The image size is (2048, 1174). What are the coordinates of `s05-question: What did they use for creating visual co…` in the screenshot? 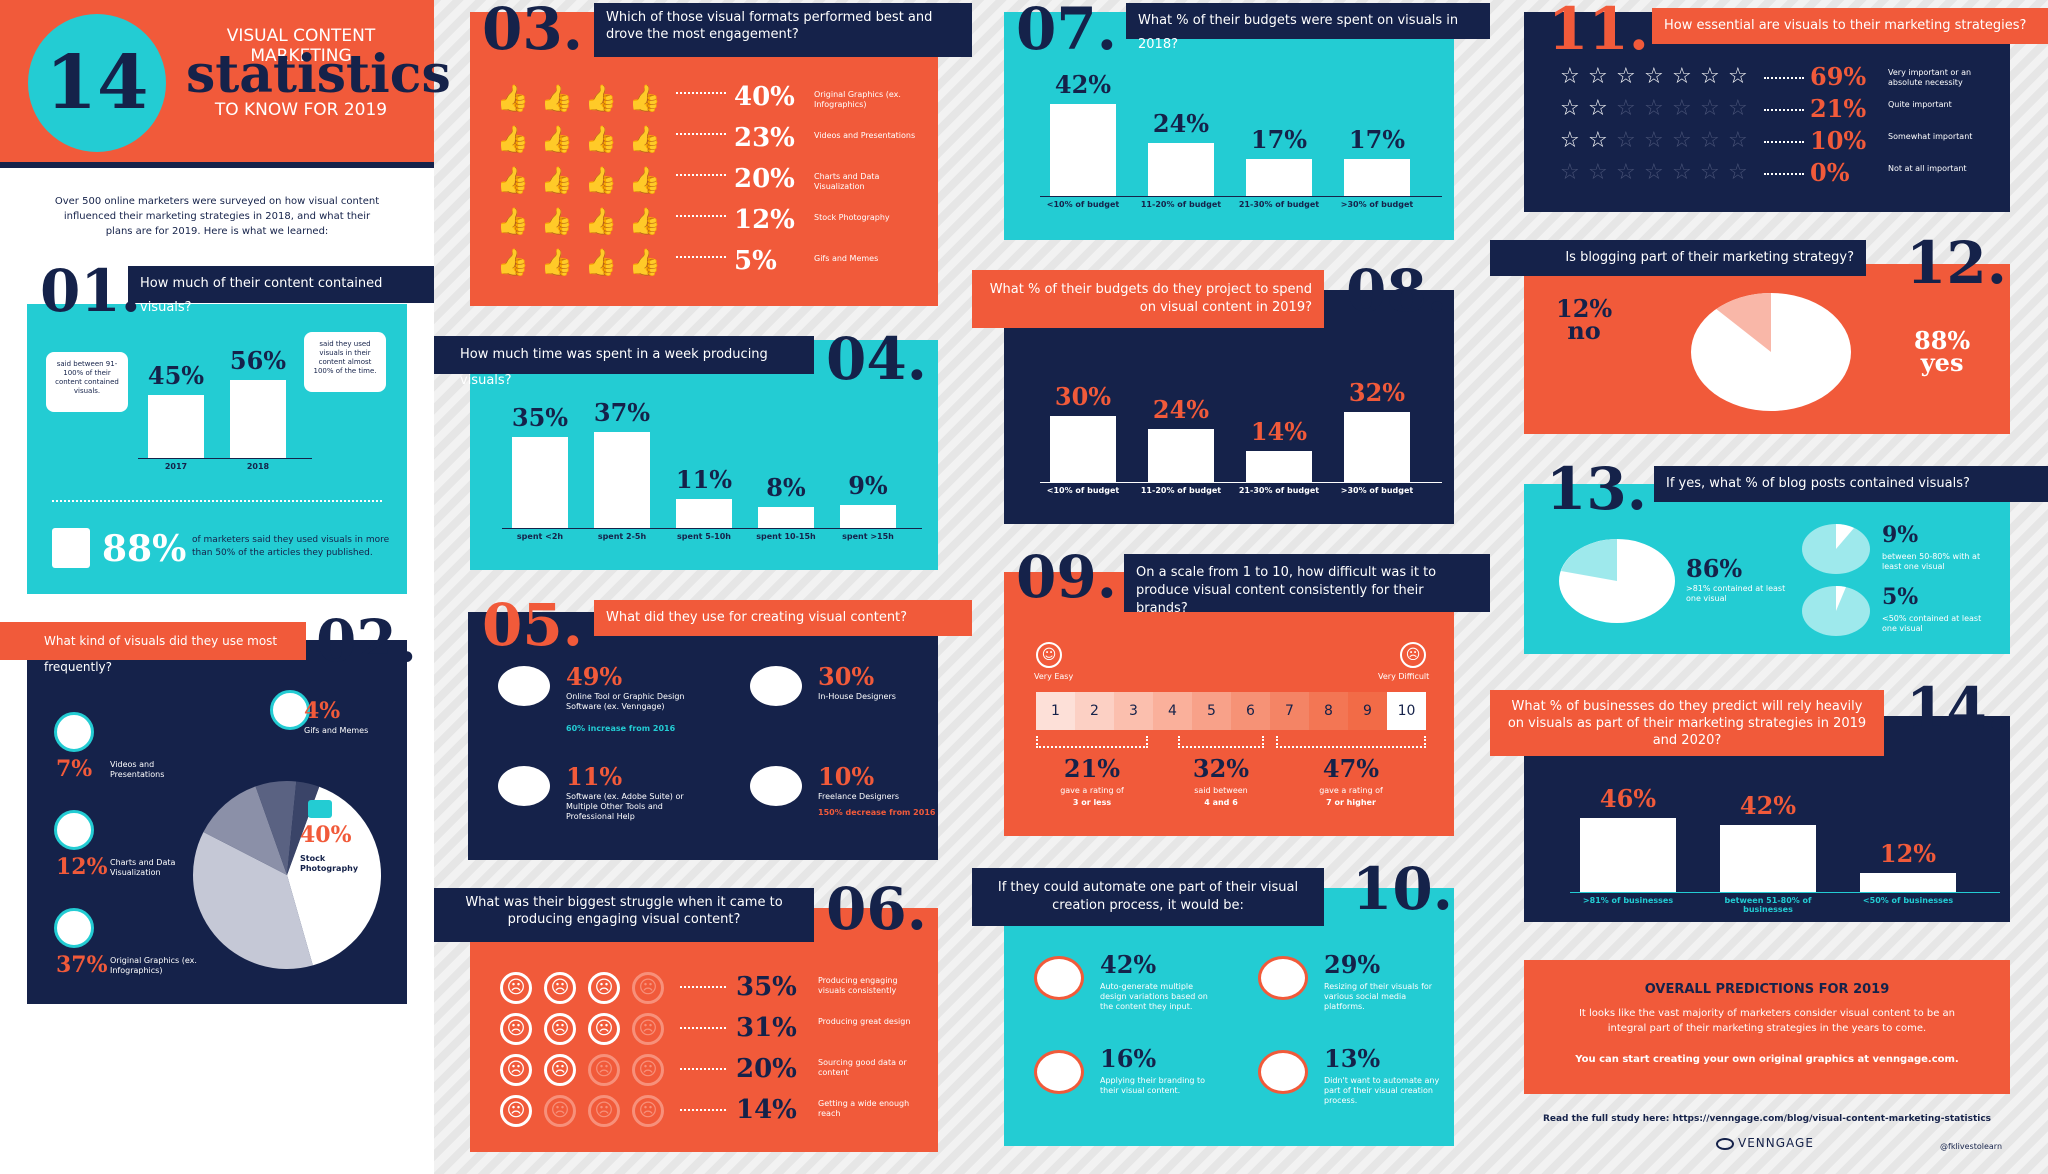 It's located at (783, 618).